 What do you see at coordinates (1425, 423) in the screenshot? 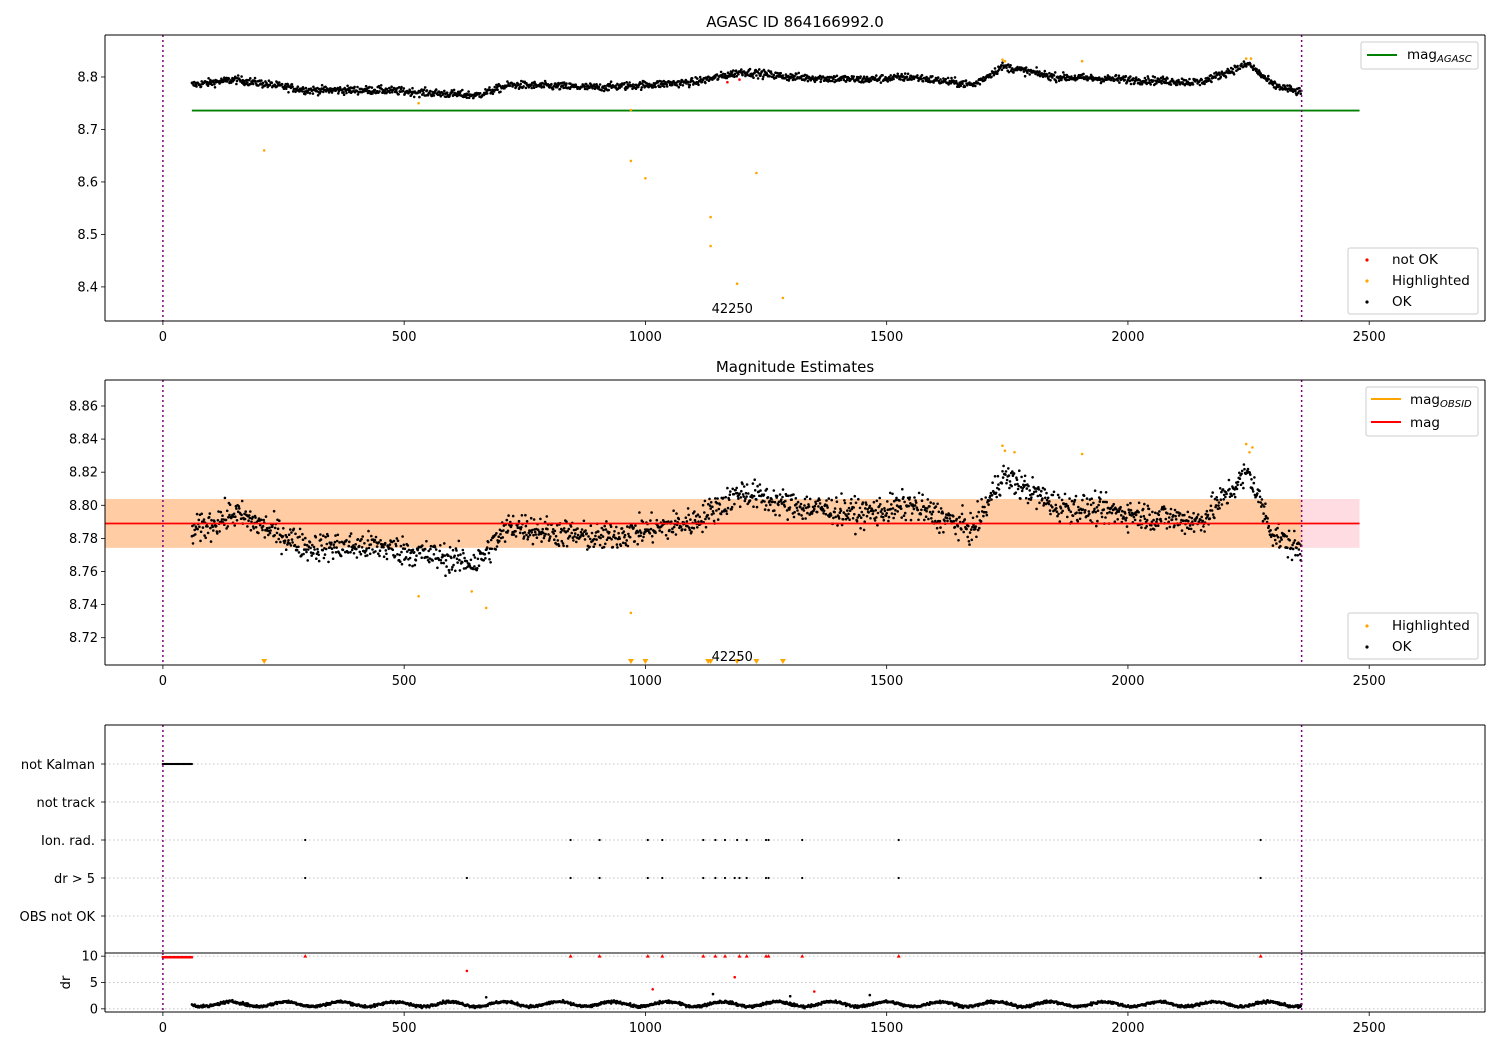
I see `legend-mag: mag` at bounding box center [1425, 423].